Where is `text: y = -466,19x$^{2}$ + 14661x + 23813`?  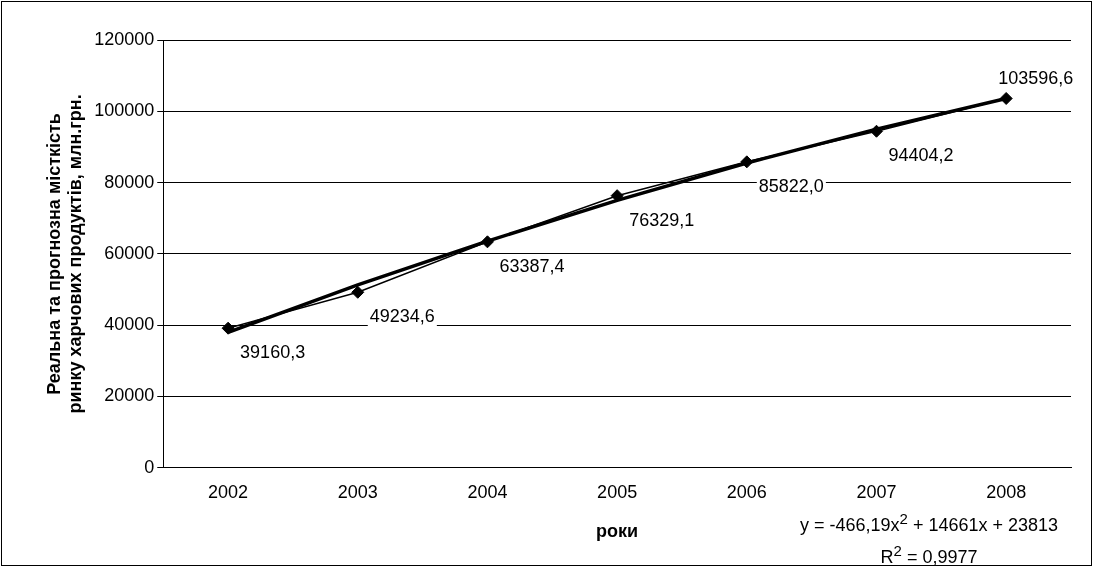 text: y = -466,19x$^{2}$ + 14661x + 23813 is located at coordinates (928, 523).